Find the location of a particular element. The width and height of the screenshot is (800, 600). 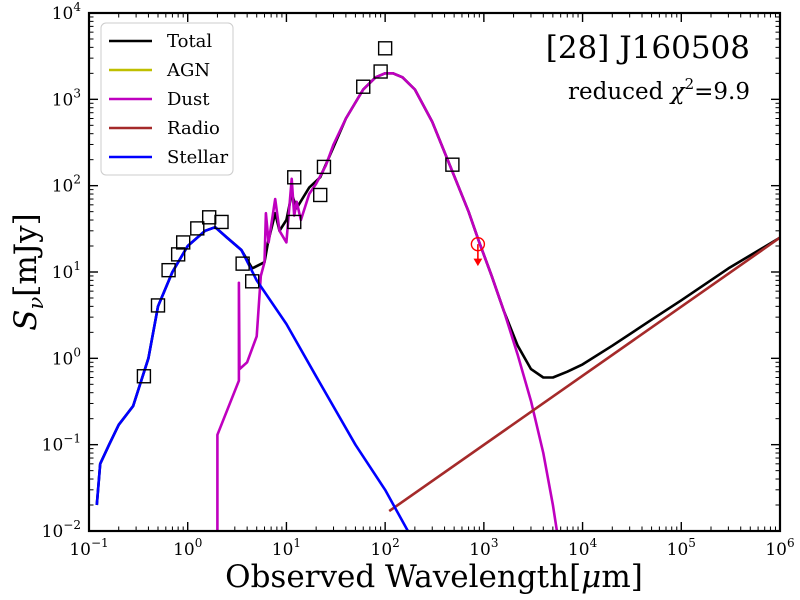

chart-title: [28] J160508 is located at coordinates (648, 48).